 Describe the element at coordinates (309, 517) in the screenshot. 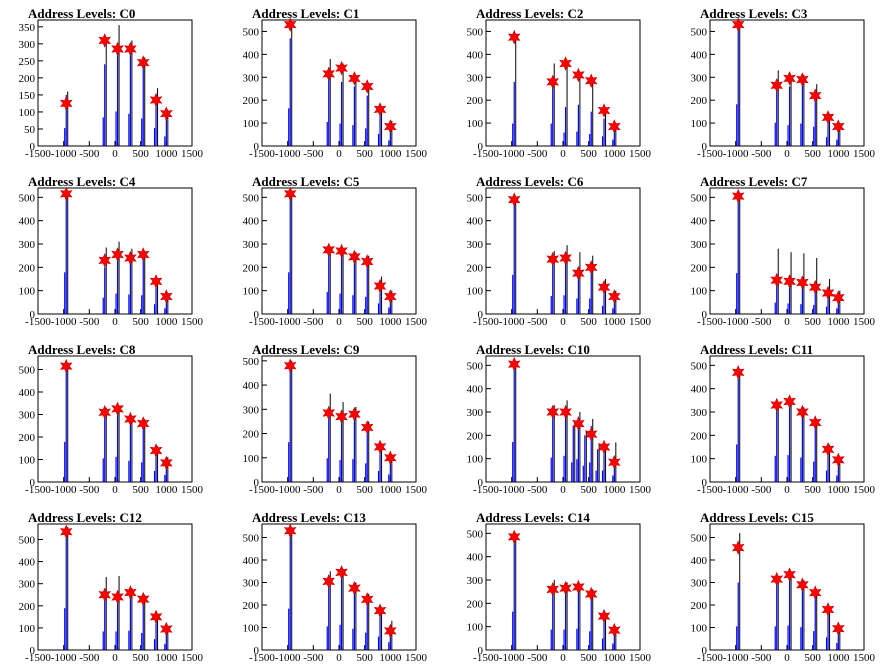

I see `chart-title: Address Levels: C13` at that location.